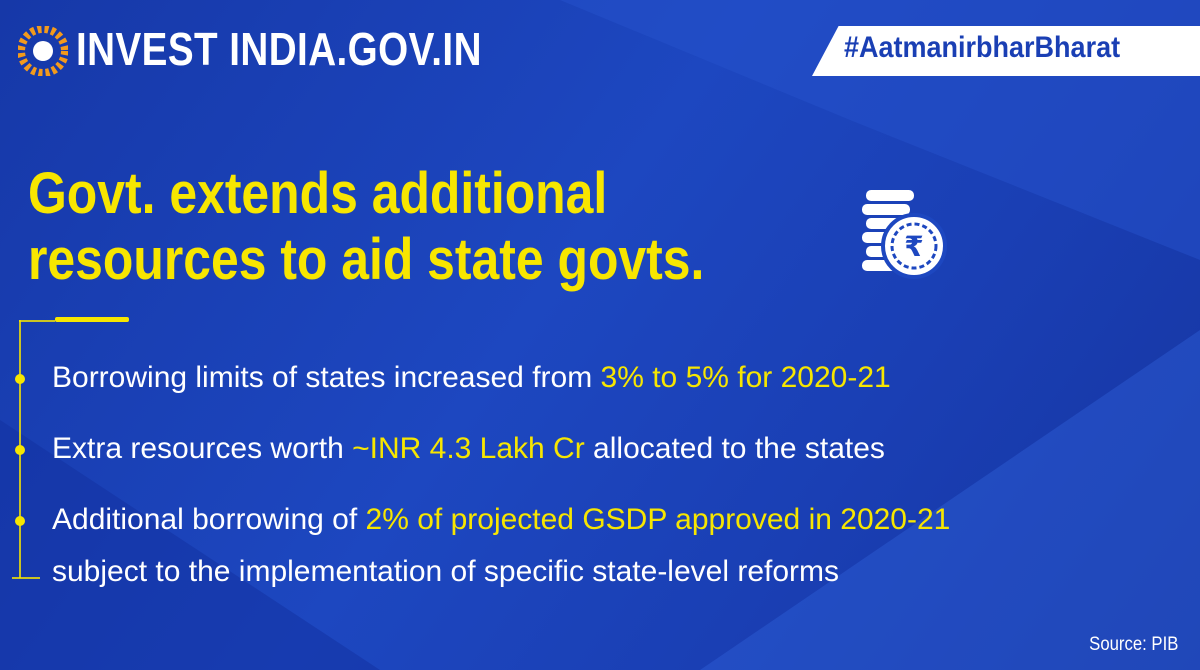 The height and width of the screenshot is (670, 1200). What do you see at coordinates (92, 319) in the screenshot?
I see `accent-line` at bounding box center [92, 319].